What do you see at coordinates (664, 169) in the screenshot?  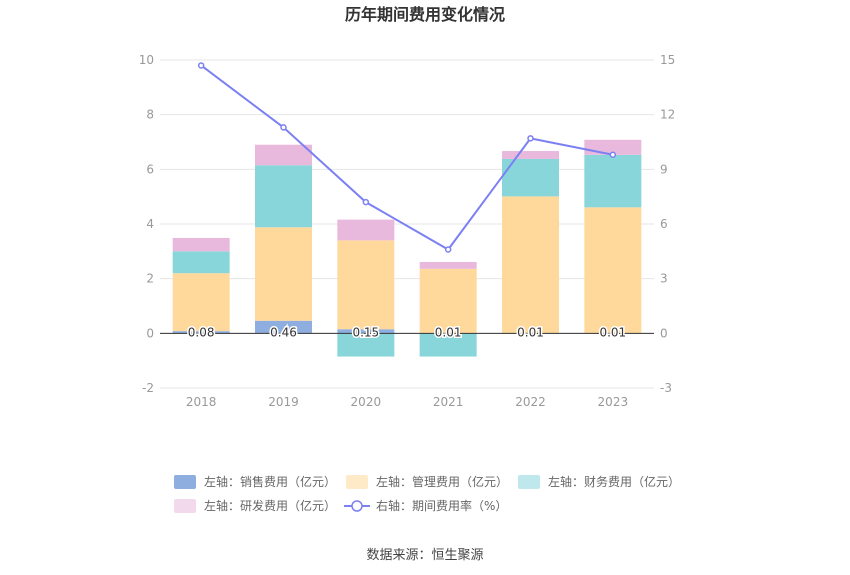 I see `right-tick-label: 9` at bounding box center [664, 169].